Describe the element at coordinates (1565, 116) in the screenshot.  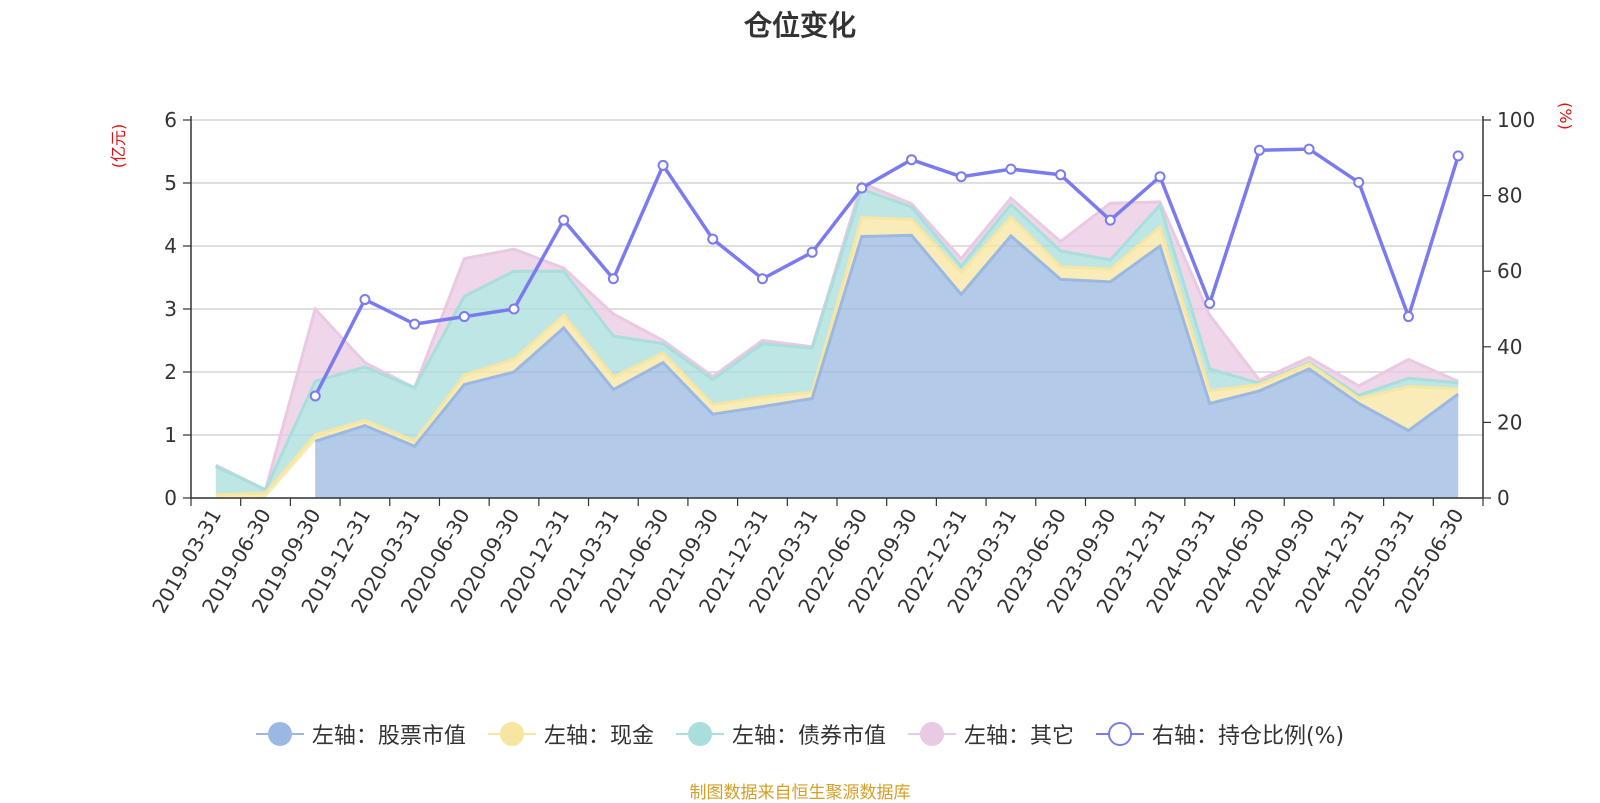
I see `right-axis-unit: (%)` at that location.